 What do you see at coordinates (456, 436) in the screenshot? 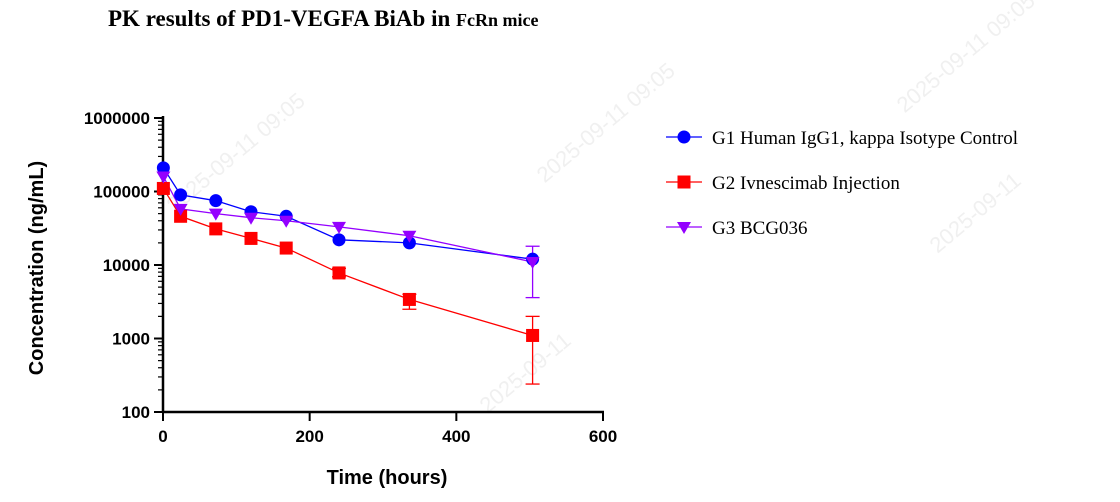
I see `x-tick-label: 400` at bounding box center [456, 436].